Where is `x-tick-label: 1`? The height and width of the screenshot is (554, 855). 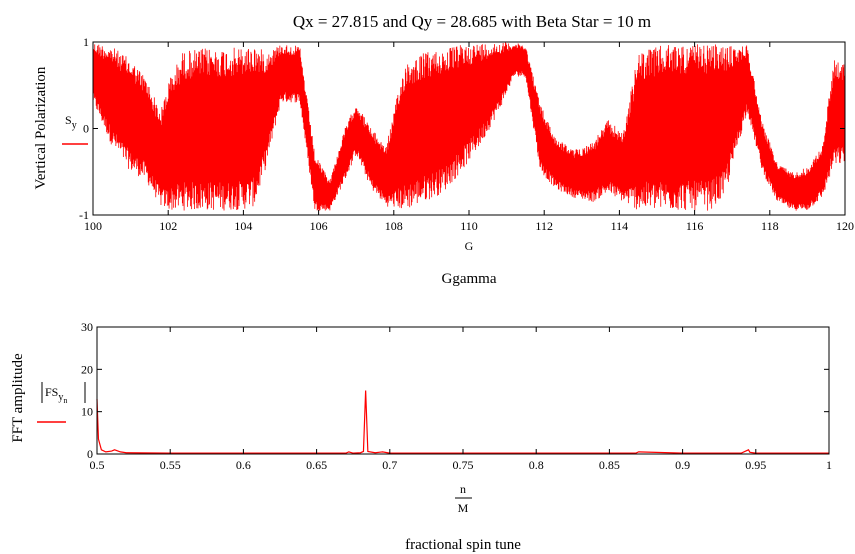
x-tick-label: 1 is located at coordinates (829, 465).